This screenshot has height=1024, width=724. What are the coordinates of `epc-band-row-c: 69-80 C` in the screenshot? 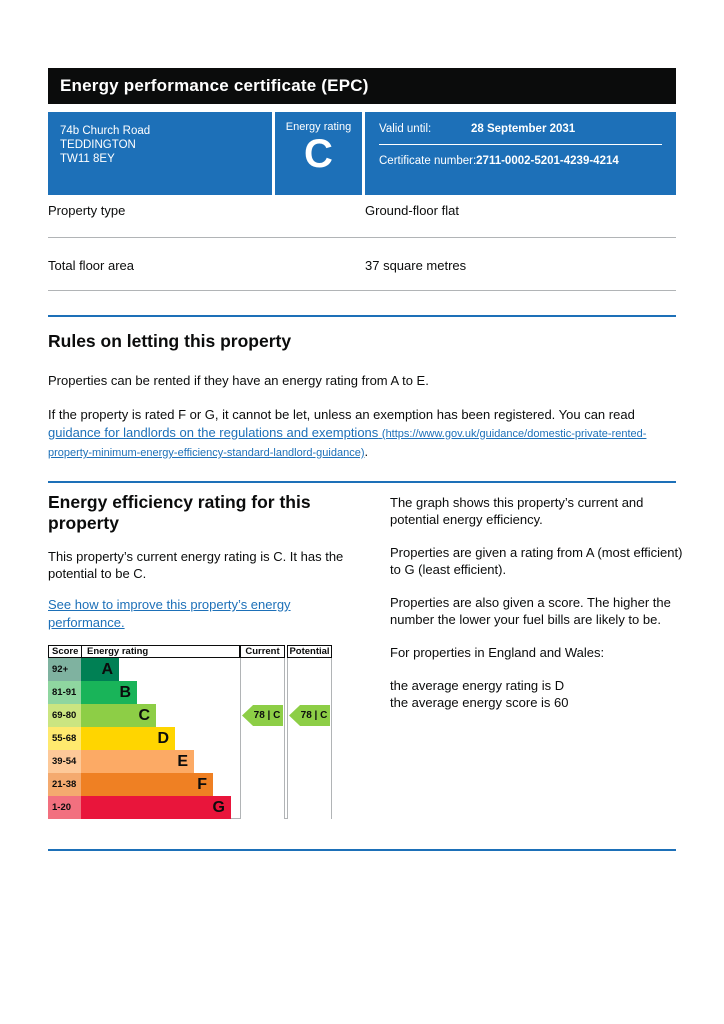 It's located at (144, 715).